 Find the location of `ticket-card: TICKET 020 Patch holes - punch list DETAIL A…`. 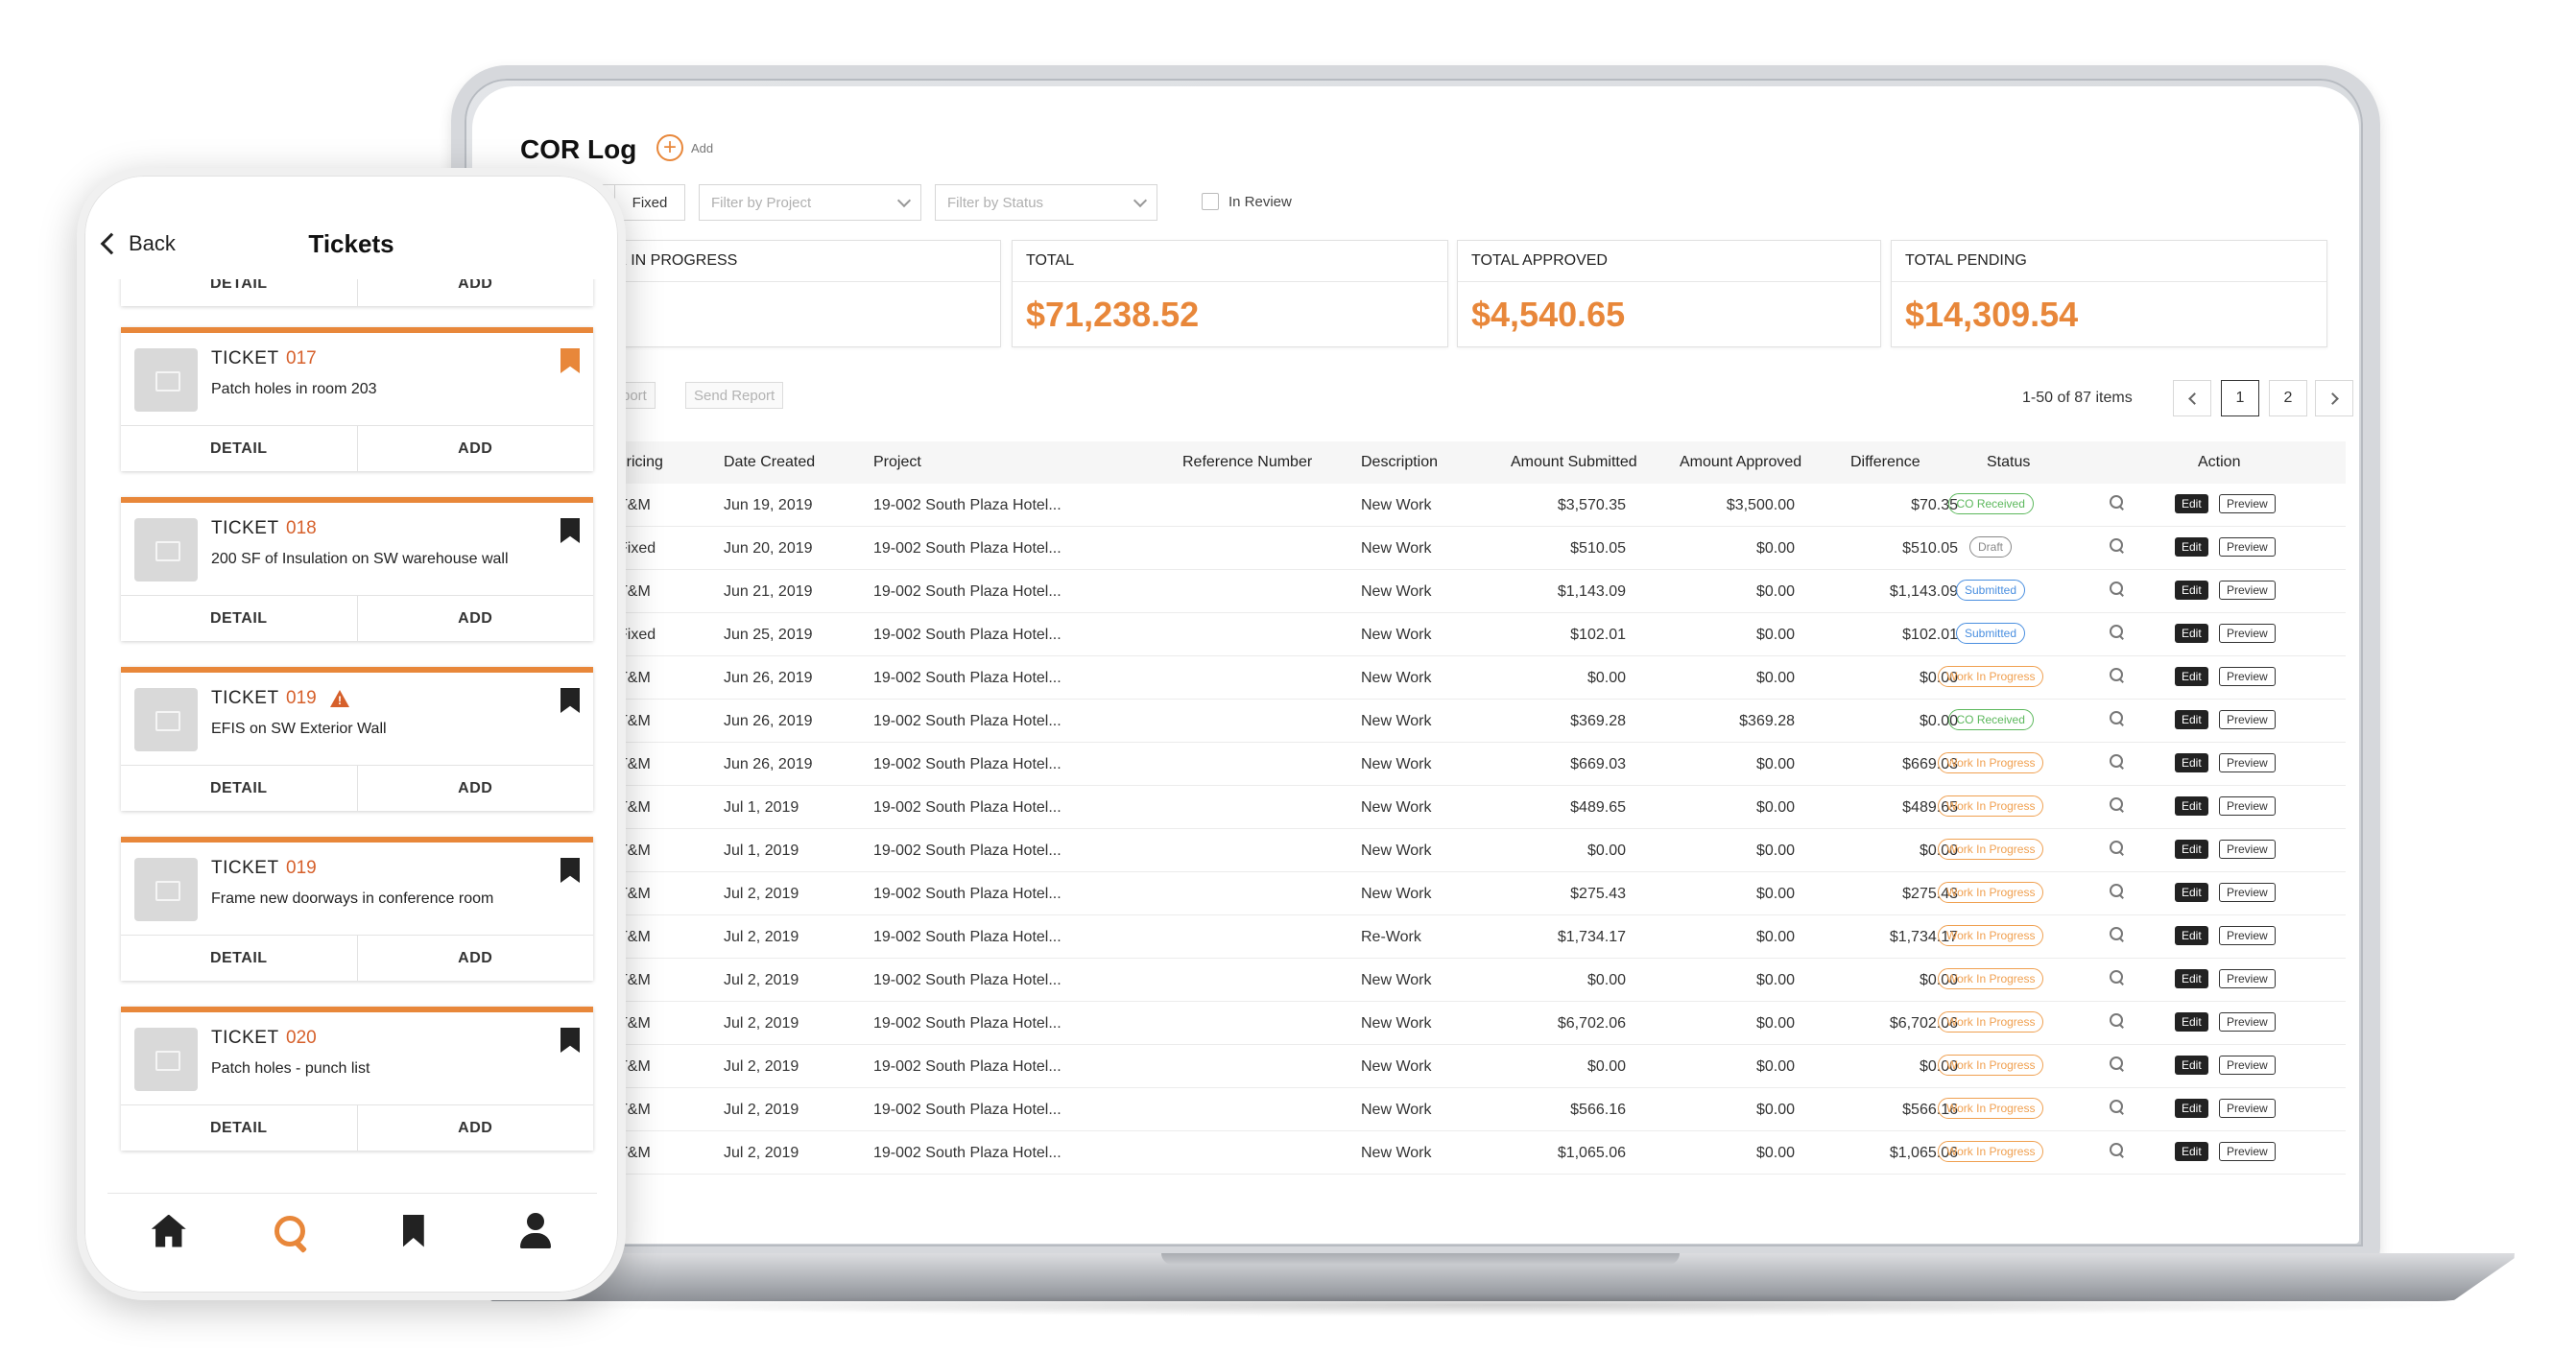

ticket-card: TICKET 020 Patch holes - punch list DETAIL A… is located at coordinates (357, 1079).